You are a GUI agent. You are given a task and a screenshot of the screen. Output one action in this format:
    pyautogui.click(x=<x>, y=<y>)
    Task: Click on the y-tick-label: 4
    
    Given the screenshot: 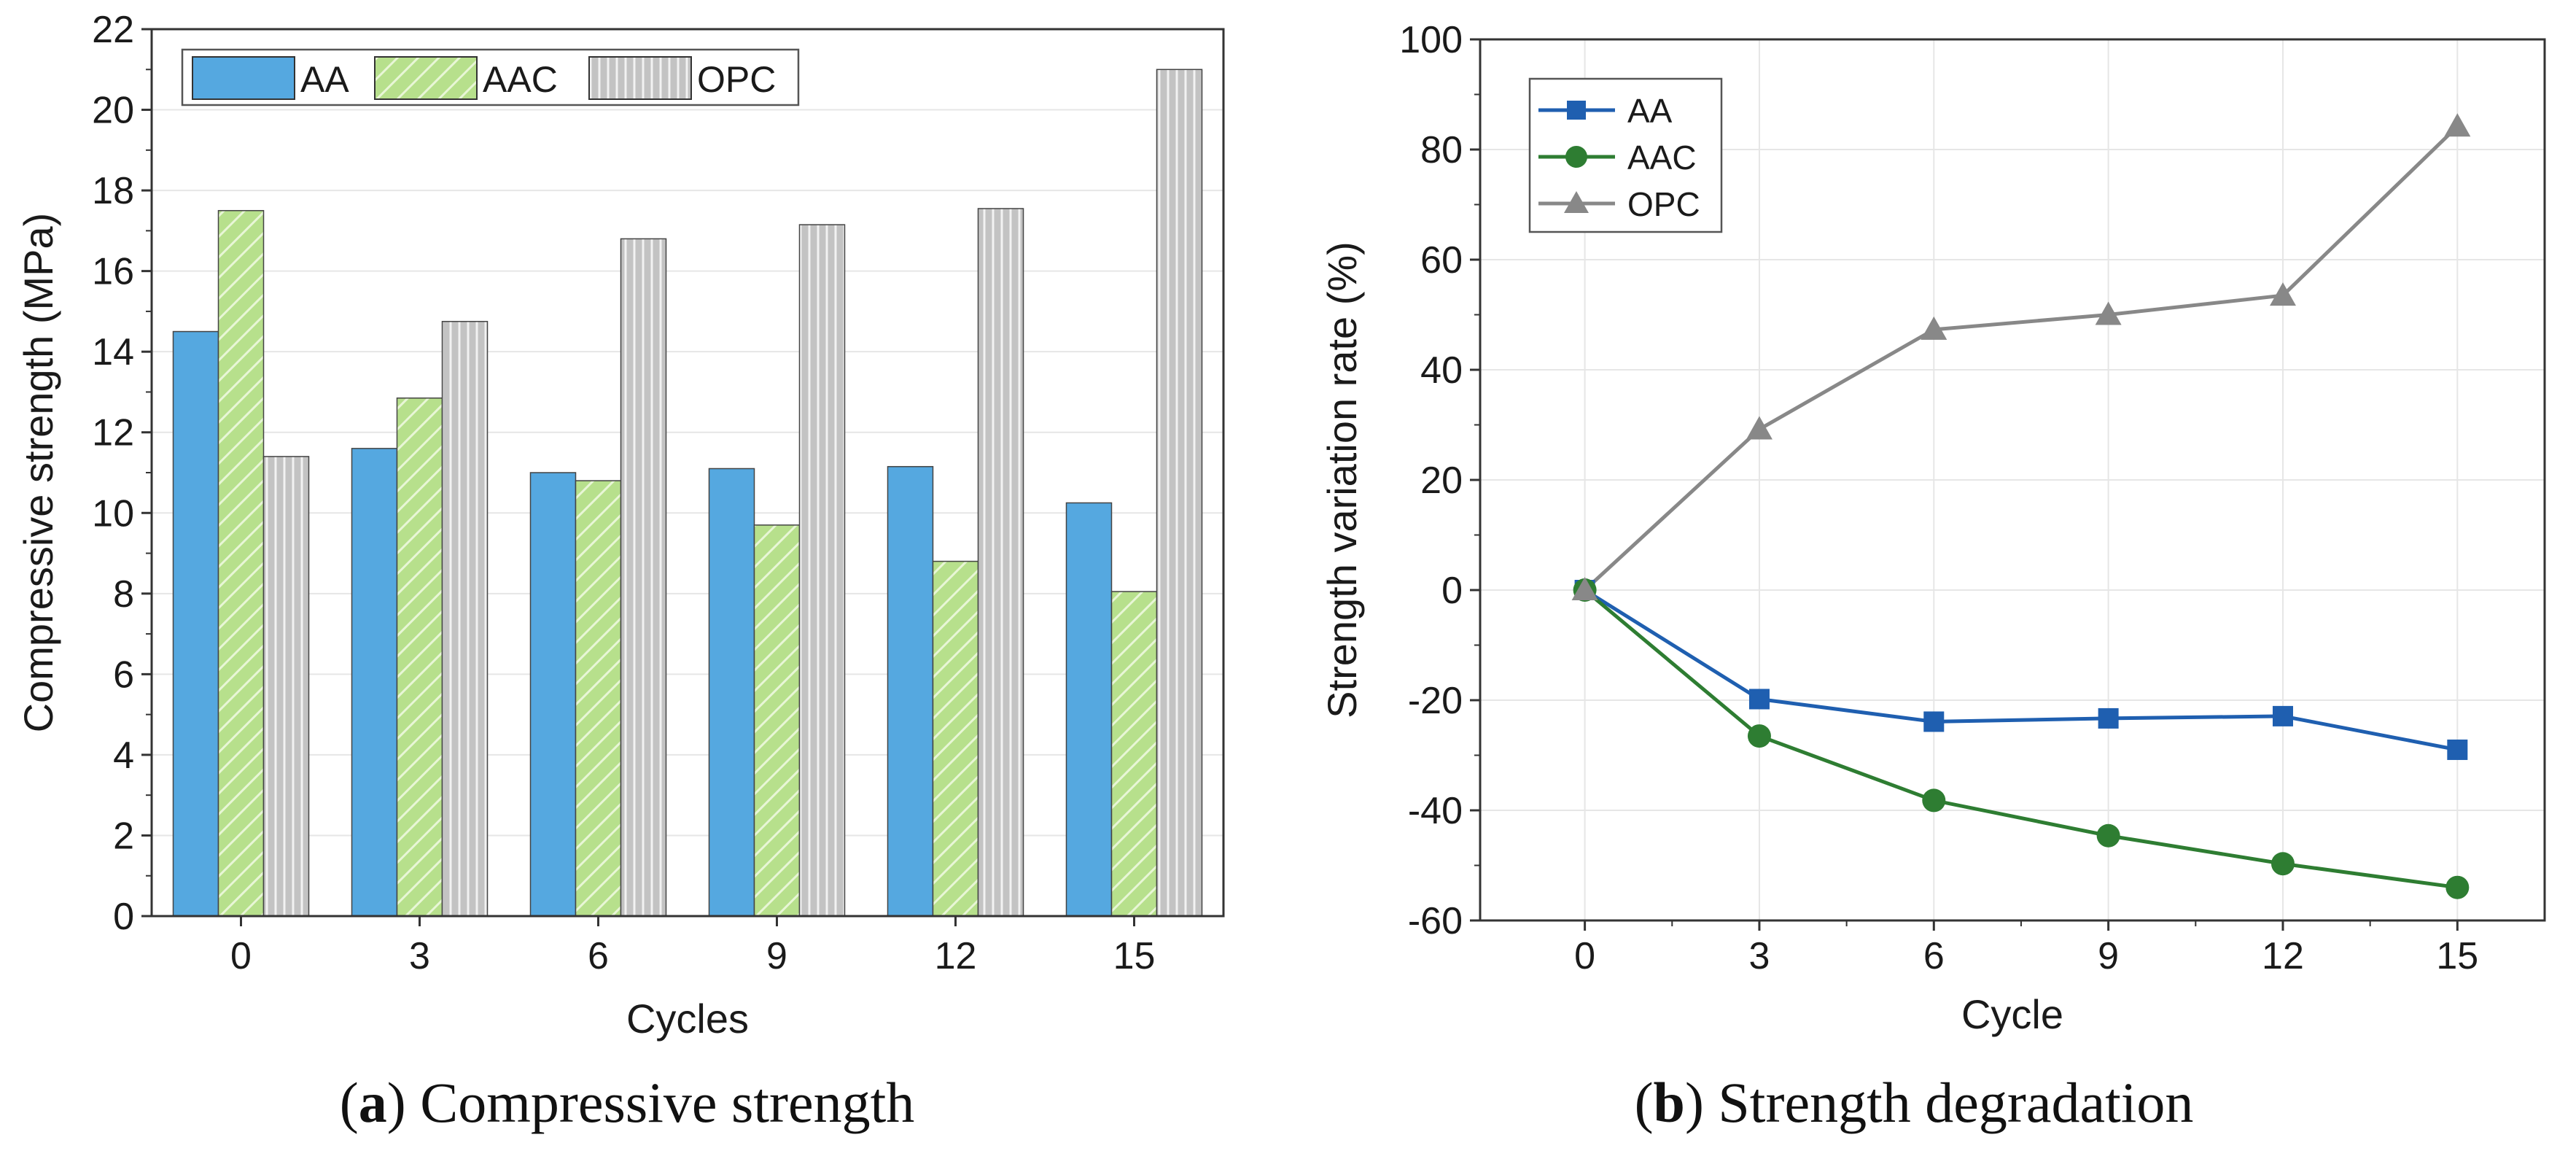 What is the action you would take?
    pyautogui.click(x=123, y=755)
    